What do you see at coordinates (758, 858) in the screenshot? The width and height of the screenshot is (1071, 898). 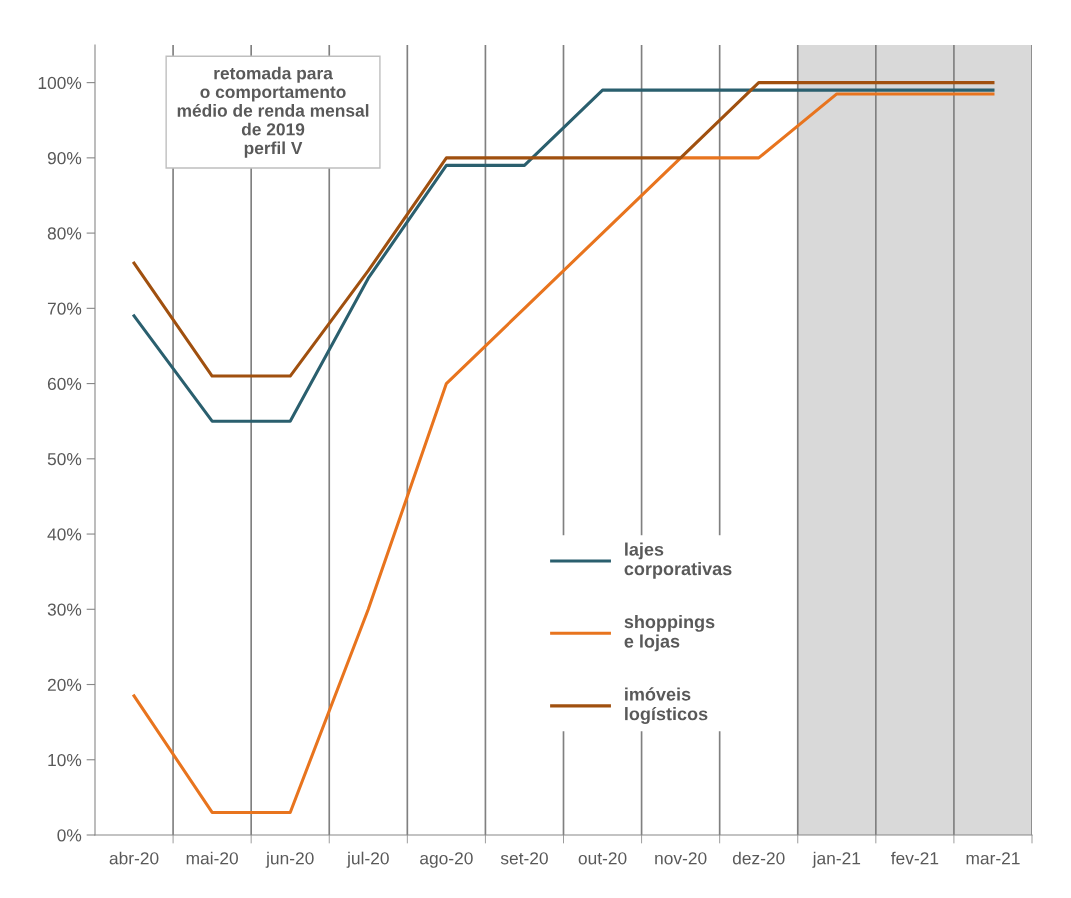 I see `x-tick-label: dez-20` at bounding box center [758, 858].